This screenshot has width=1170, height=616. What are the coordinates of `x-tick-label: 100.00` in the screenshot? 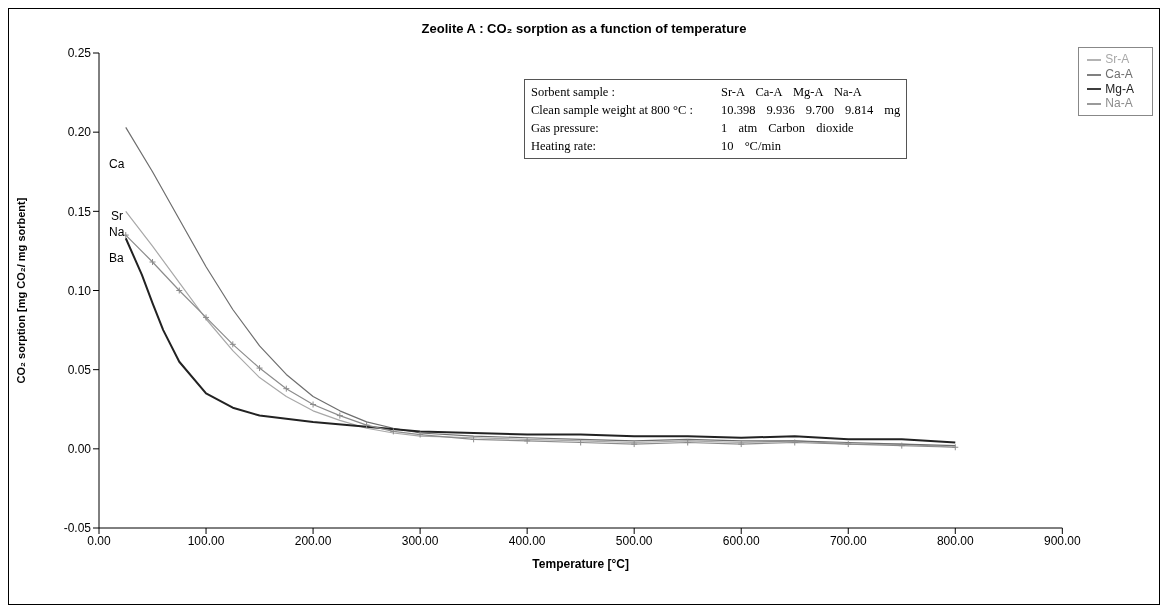 It's located at (206, 540).